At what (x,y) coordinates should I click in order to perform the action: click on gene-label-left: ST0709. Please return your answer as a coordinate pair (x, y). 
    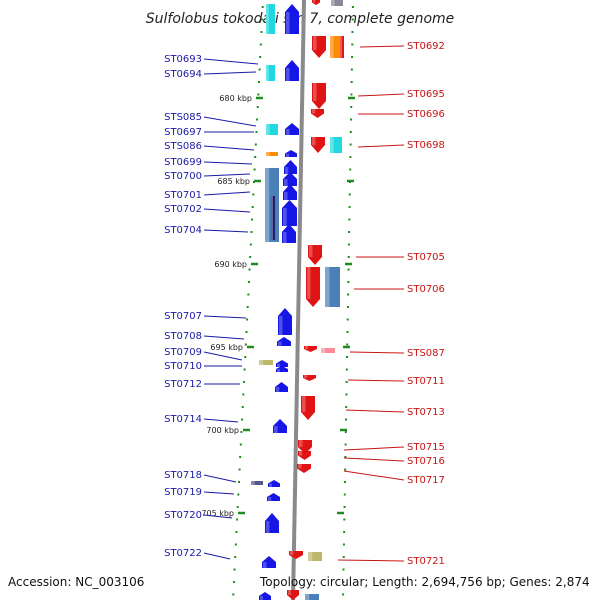
    Looking at the image, I should click on (183, 352).